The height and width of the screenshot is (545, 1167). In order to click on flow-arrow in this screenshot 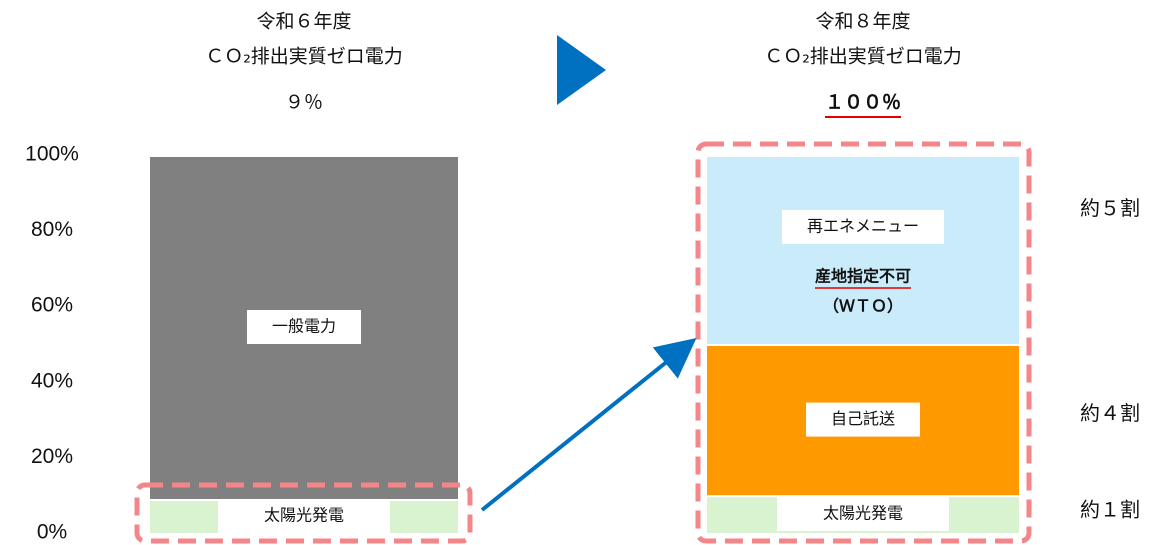, I will do `click(588, 424)`.